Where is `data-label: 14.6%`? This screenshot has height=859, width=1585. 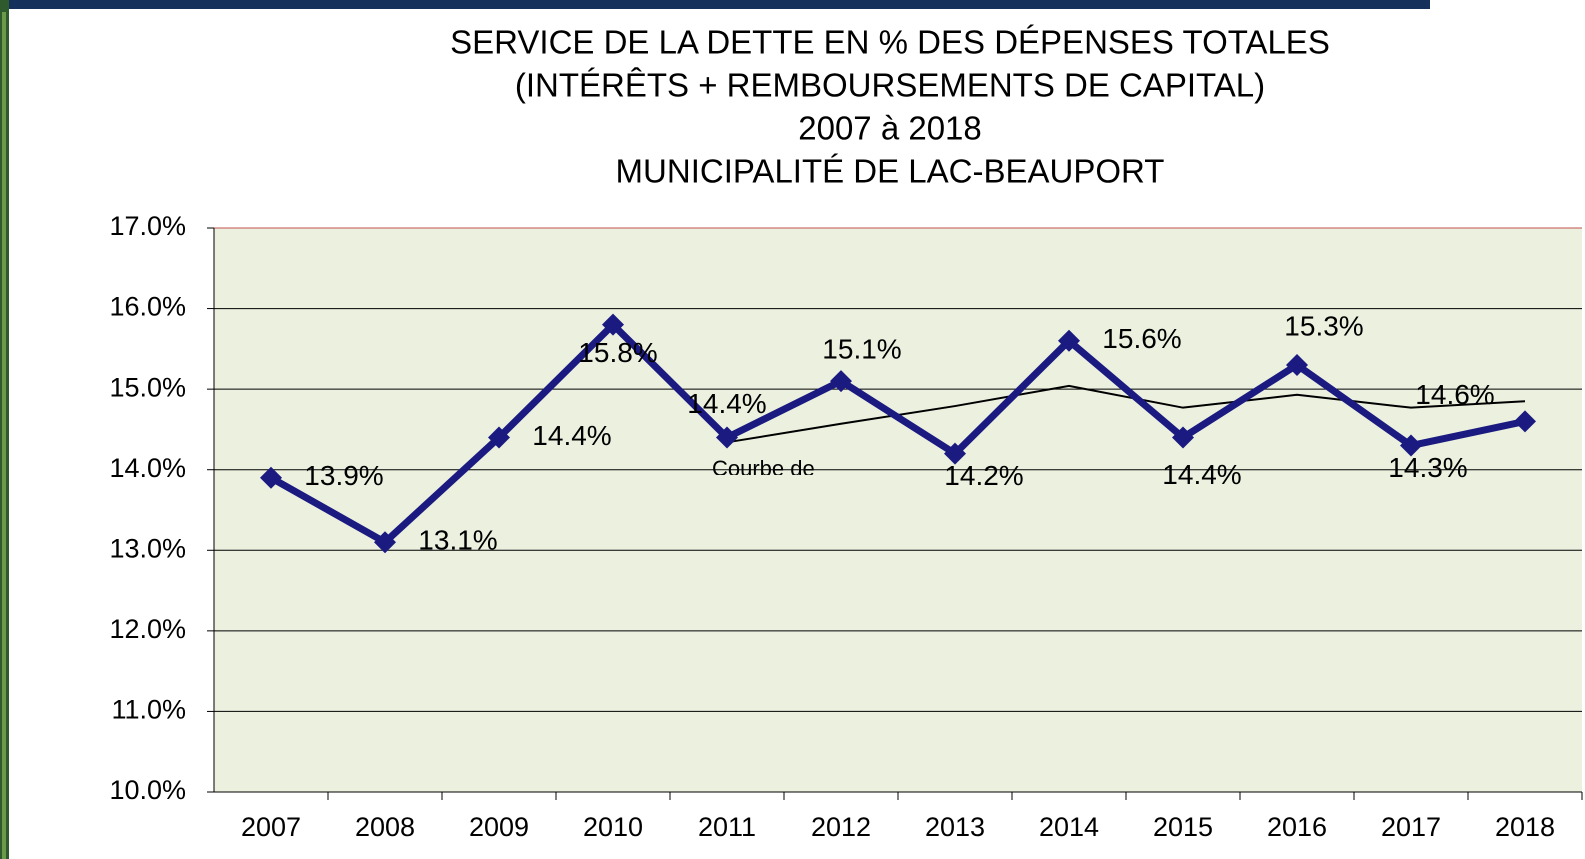 data-label: 14.6% is located at coordinates (1454, 394).